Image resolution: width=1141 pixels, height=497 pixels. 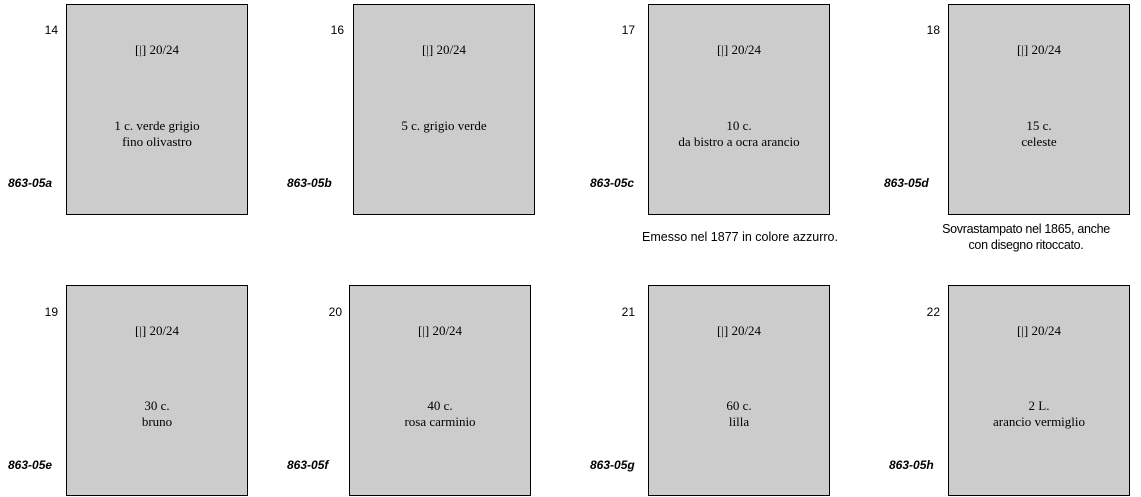 I want to click on color-line: celeste, so click(x=1039, y=141).